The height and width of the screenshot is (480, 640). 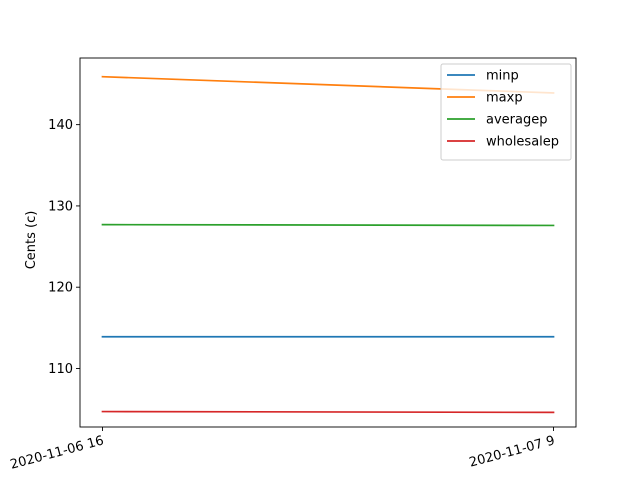 I want to click on y-axis-label: Cents (c), so click(x=31, y=240).